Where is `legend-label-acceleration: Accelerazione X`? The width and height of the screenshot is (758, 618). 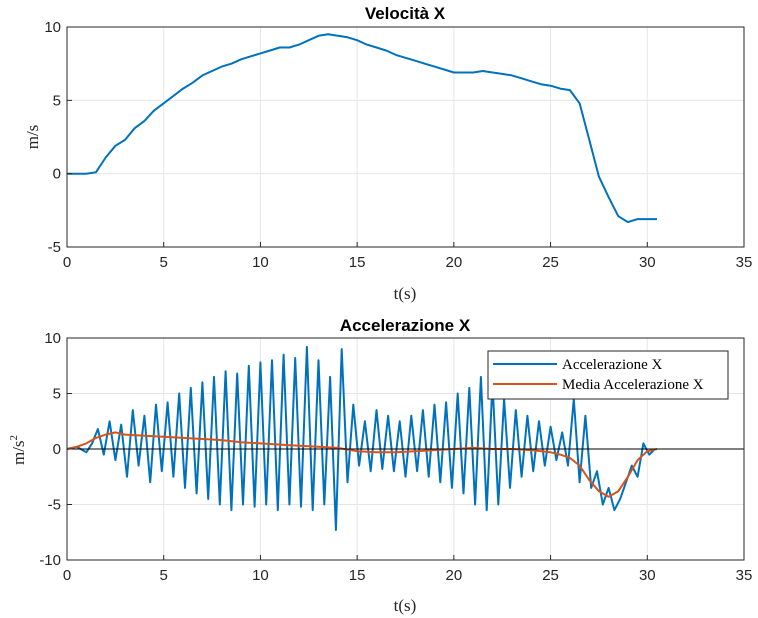 legend-label-acceleration: Accelerazione X is located at coordinates (612, 365).